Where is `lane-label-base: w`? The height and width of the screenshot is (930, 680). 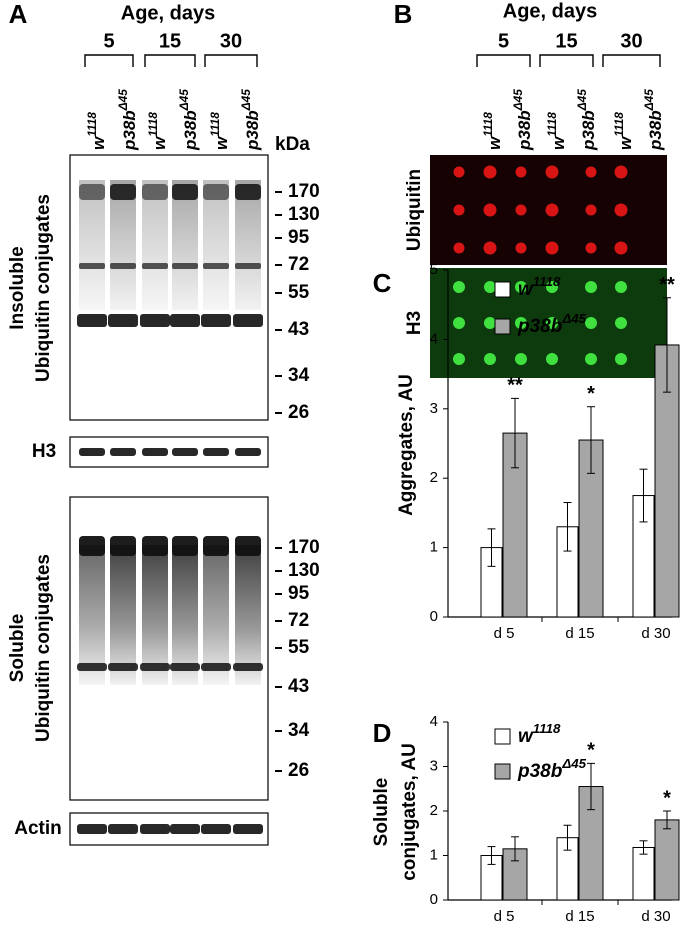 lane-label-base: w is located at coordinates (98, 142).